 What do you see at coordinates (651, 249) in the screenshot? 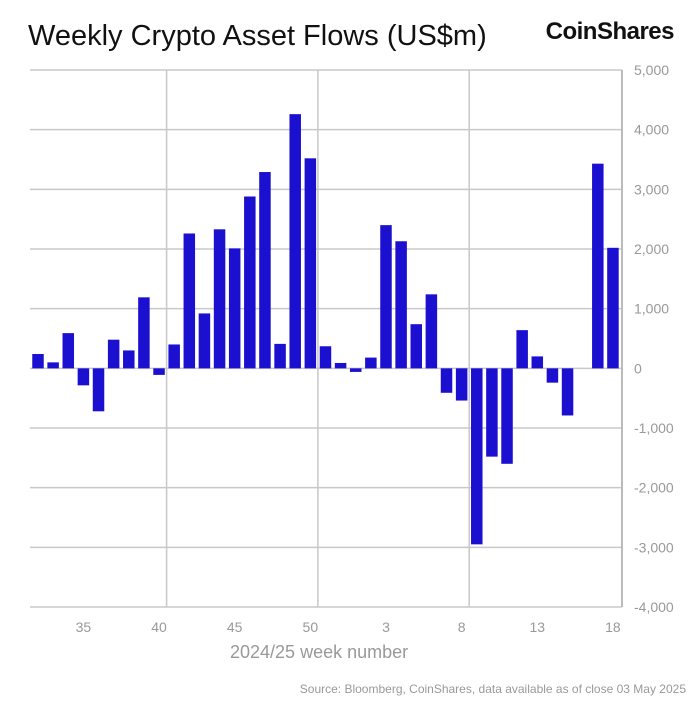
I see `y-tick-label: 2,000` at bounding box center [651, 249].